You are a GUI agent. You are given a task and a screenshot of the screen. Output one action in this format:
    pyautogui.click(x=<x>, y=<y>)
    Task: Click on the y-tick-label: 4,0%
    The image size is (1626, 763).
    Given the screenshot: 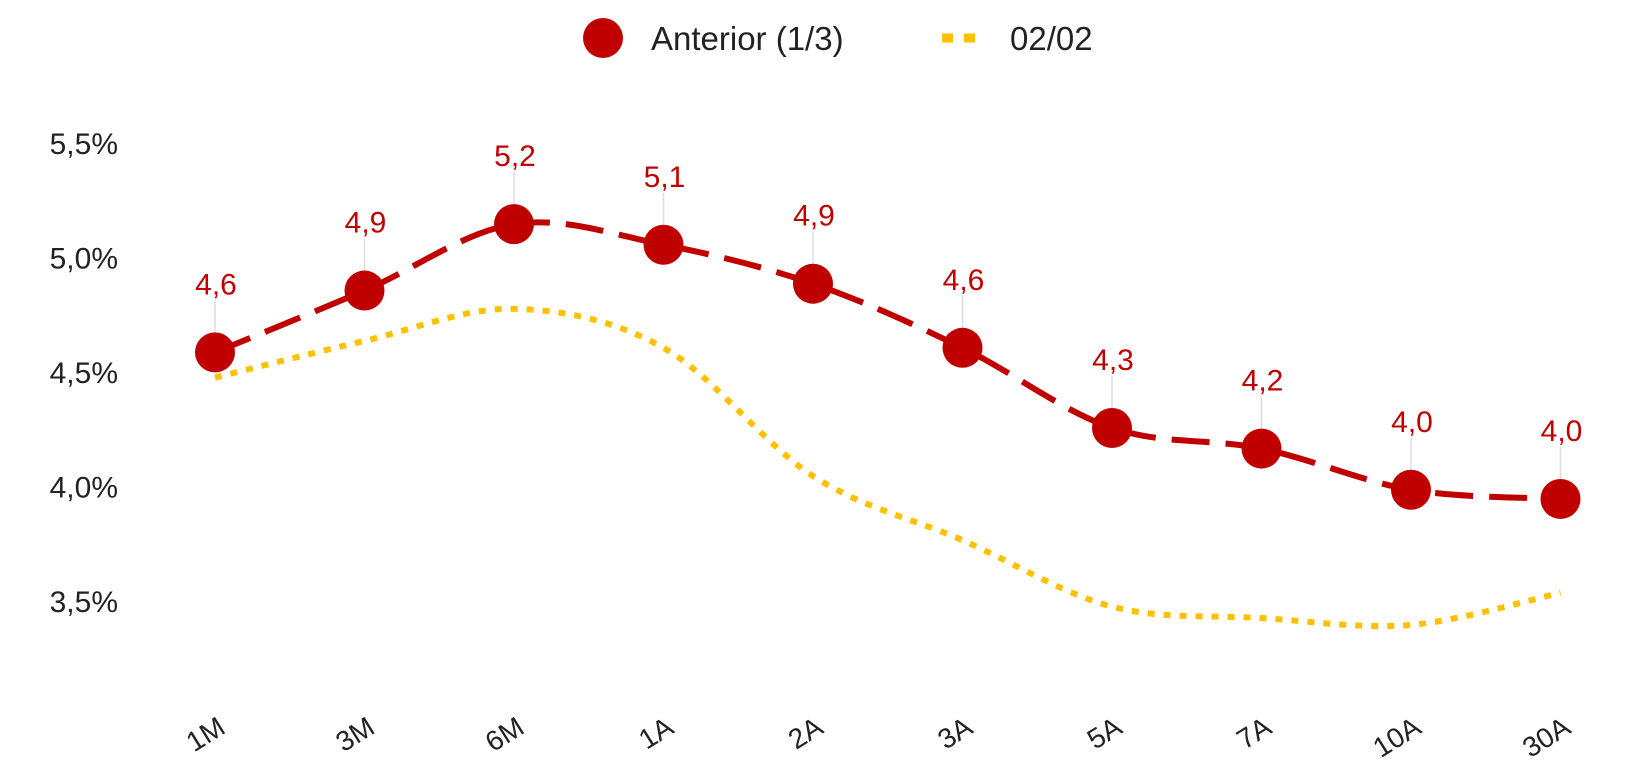 What is the action you would take?
    pyautogui.click(x=84, y=488)
    